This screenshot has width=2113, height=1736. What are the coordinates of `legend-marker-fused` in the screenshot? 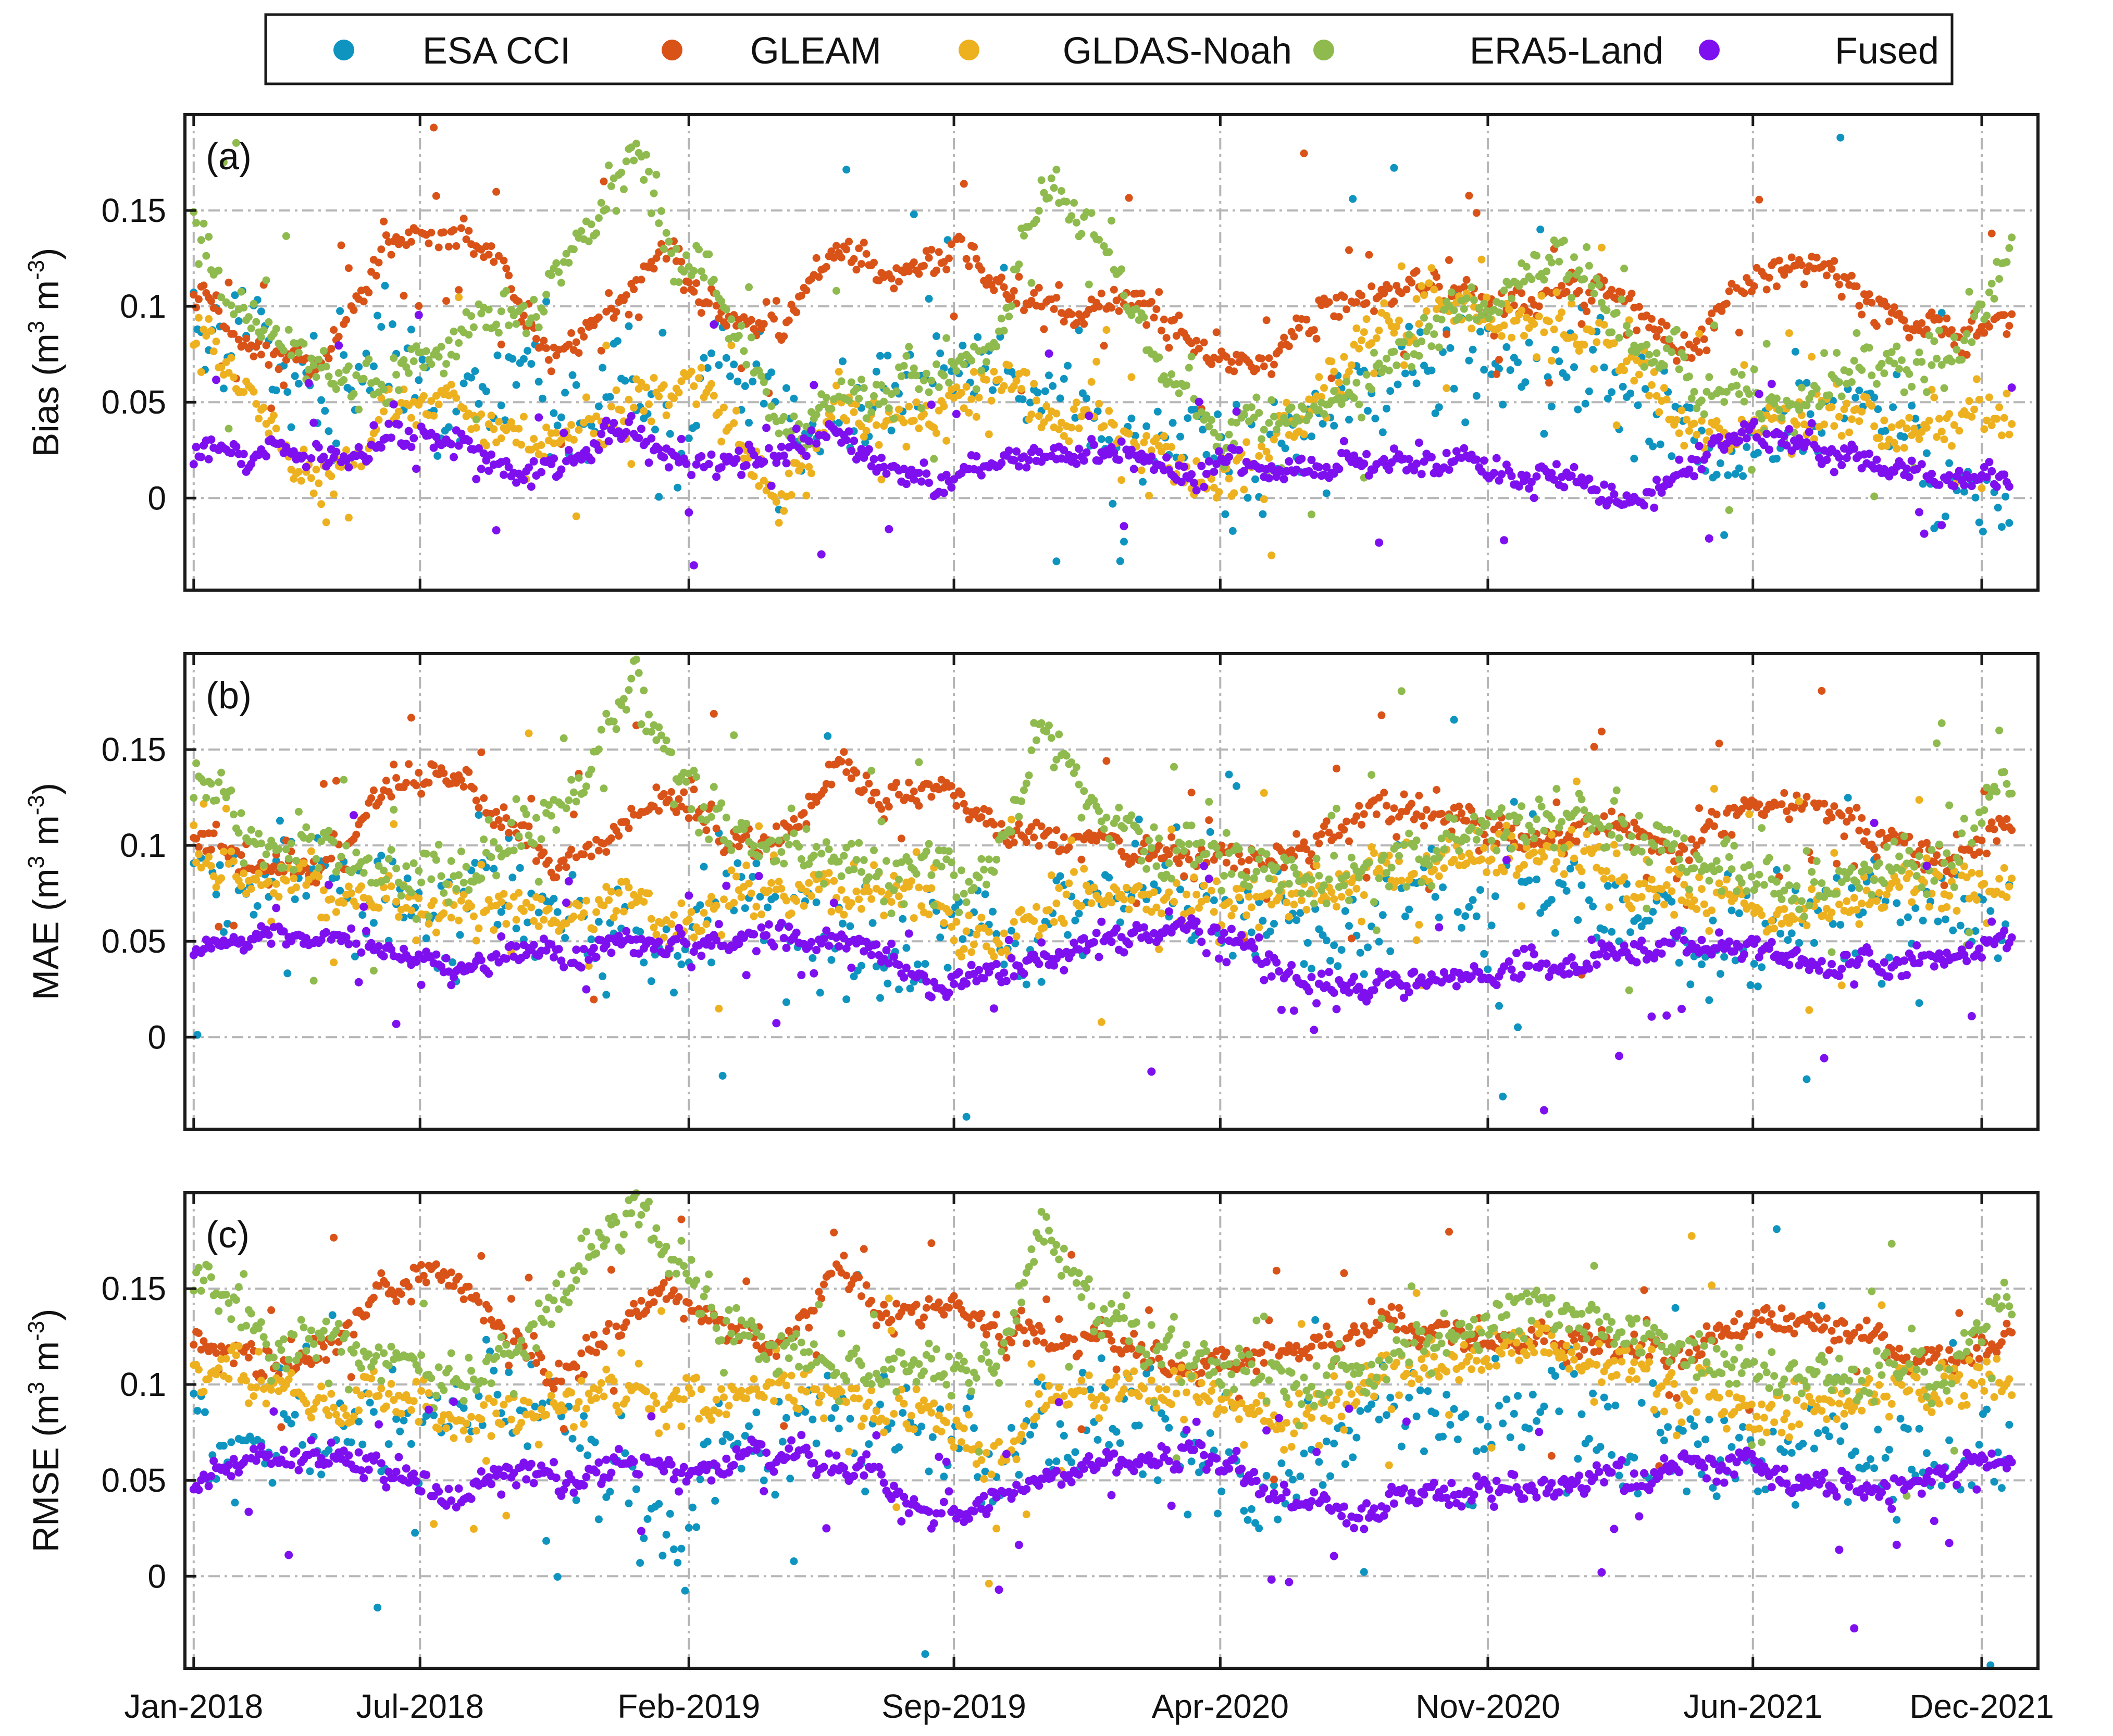 It's located at (1709, 50).